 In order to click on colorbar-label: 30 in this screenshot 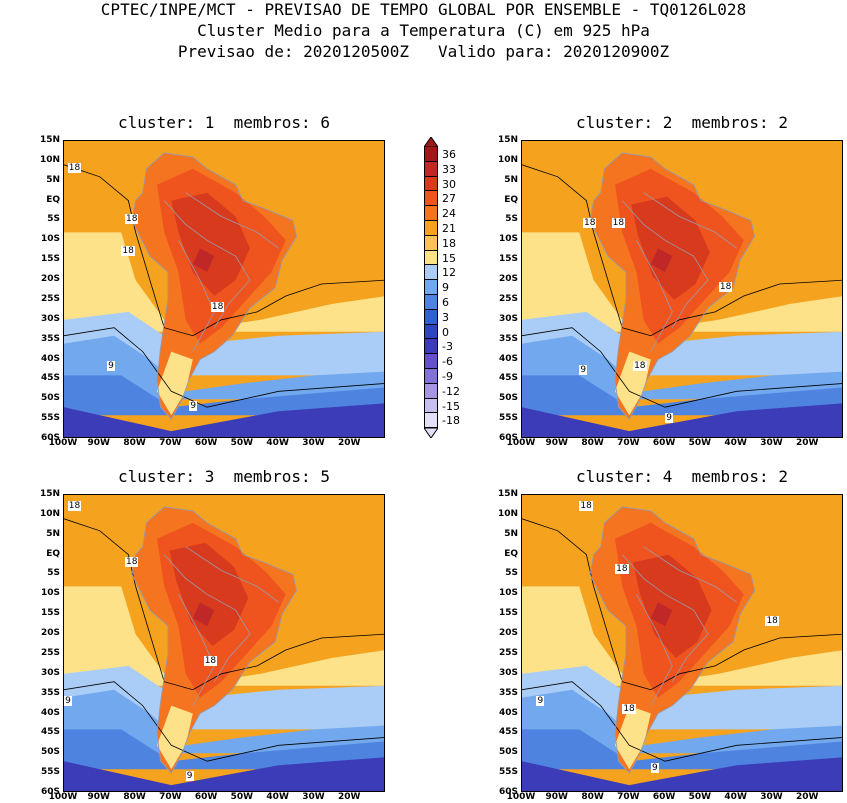, I will do `click(449, 184)`.